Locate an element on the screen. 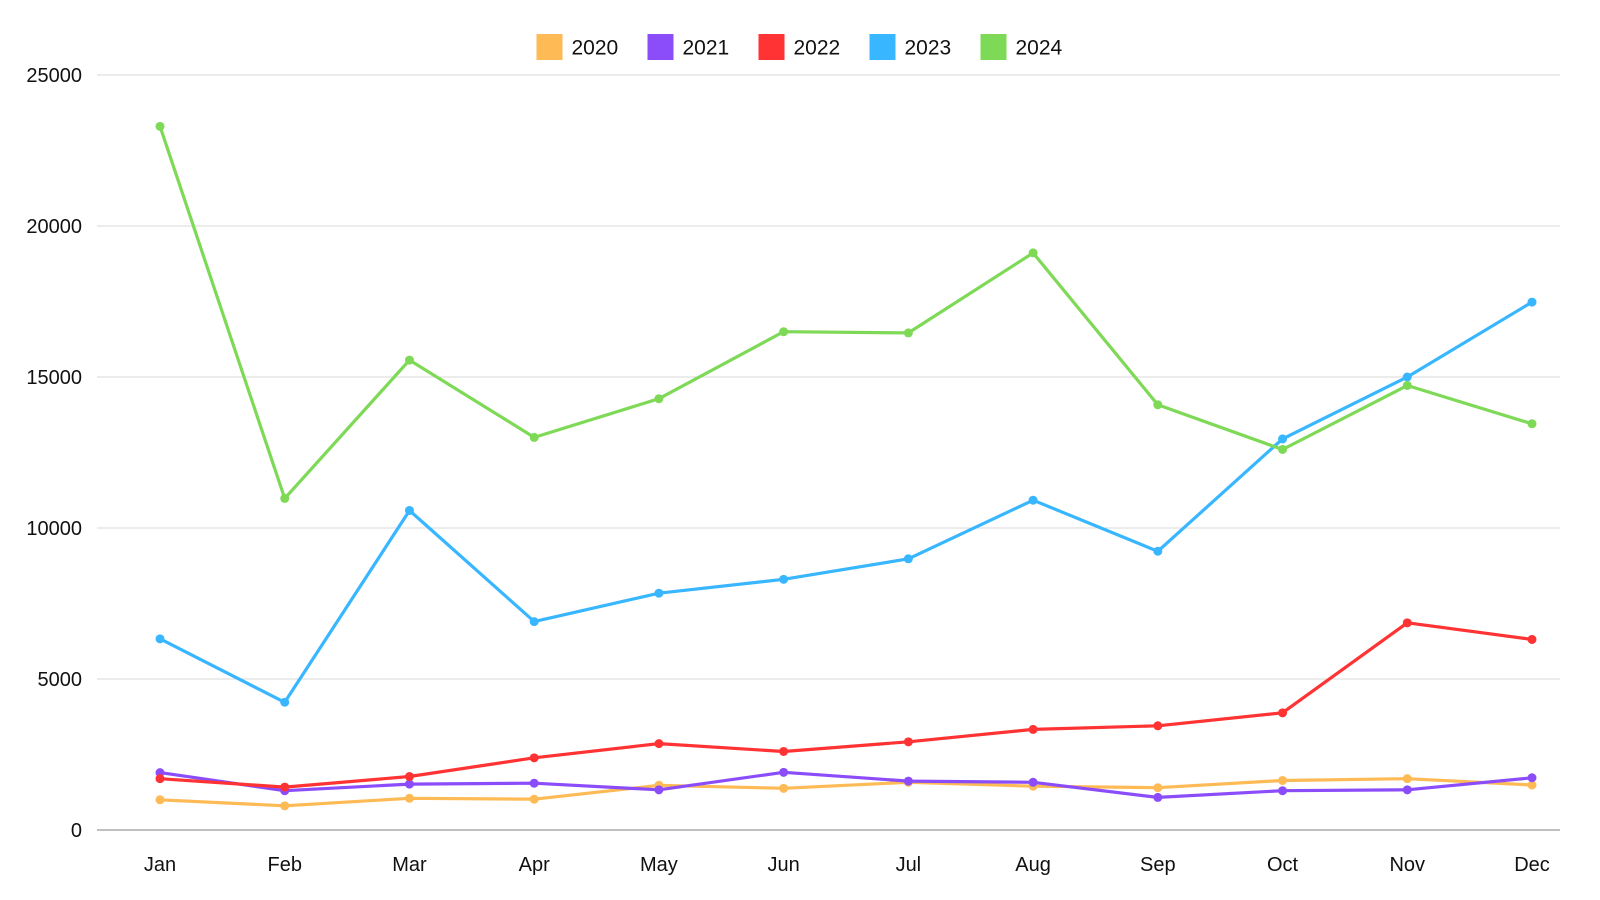  x-tick-label: Jan is located at coordinates (160, 865).